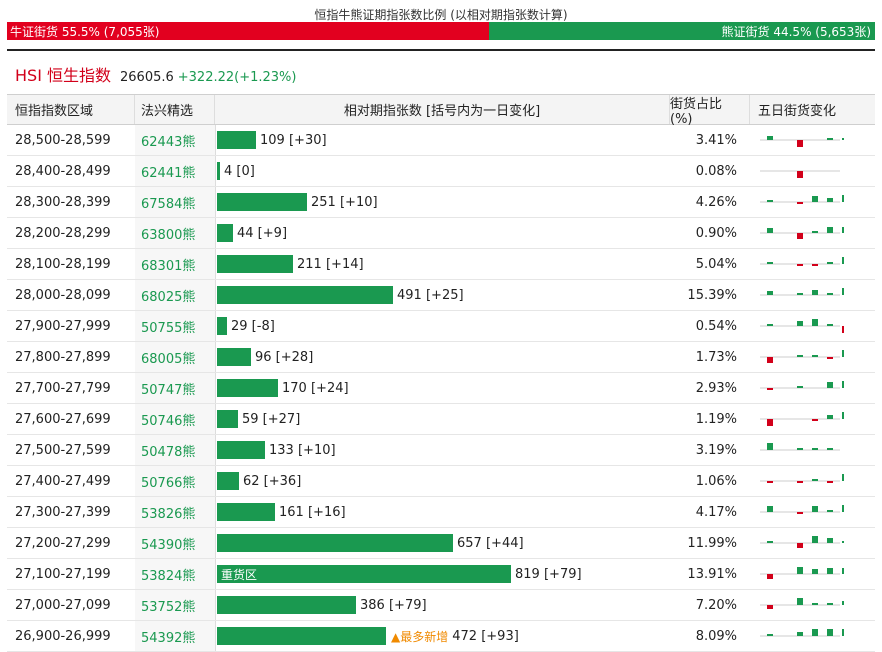 The image size is (882, 652). Describe the element at coordinates (175, 233) in the screenshot. I see `warrant-code-link: 63800熊` at that location.